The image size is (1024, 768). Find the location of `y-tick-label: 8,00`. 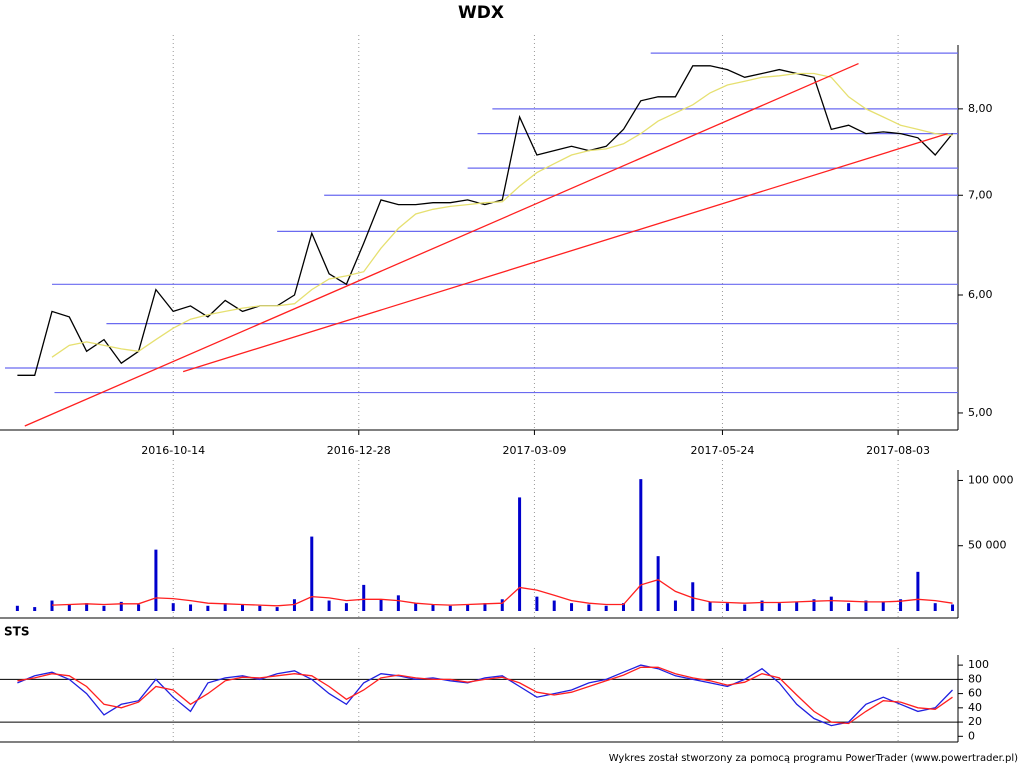

y-tick-label: 8,00 is located at coordinates (980, 108).